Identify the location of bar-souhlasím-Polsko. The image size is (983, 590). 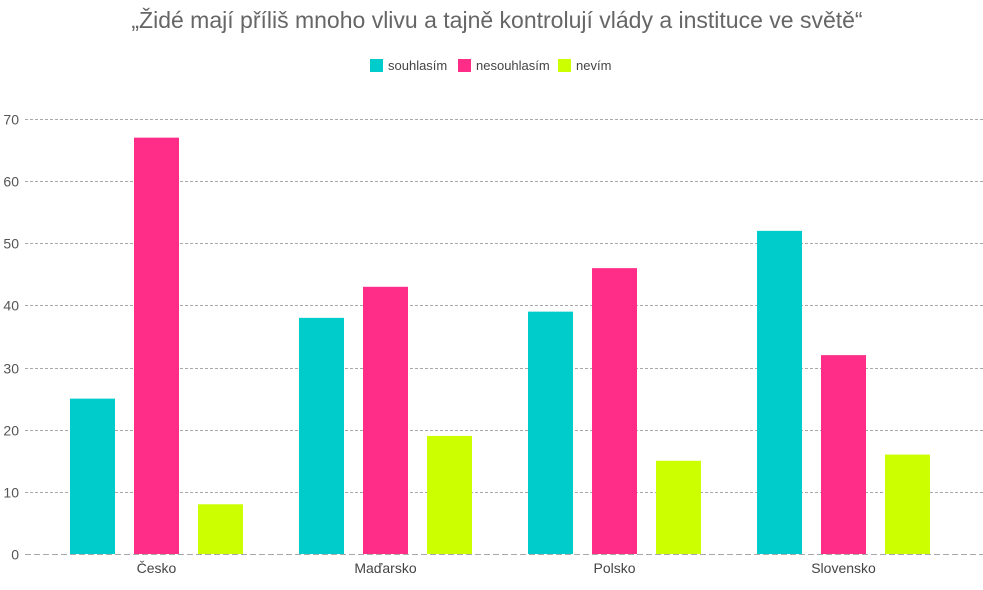
(550, 432).